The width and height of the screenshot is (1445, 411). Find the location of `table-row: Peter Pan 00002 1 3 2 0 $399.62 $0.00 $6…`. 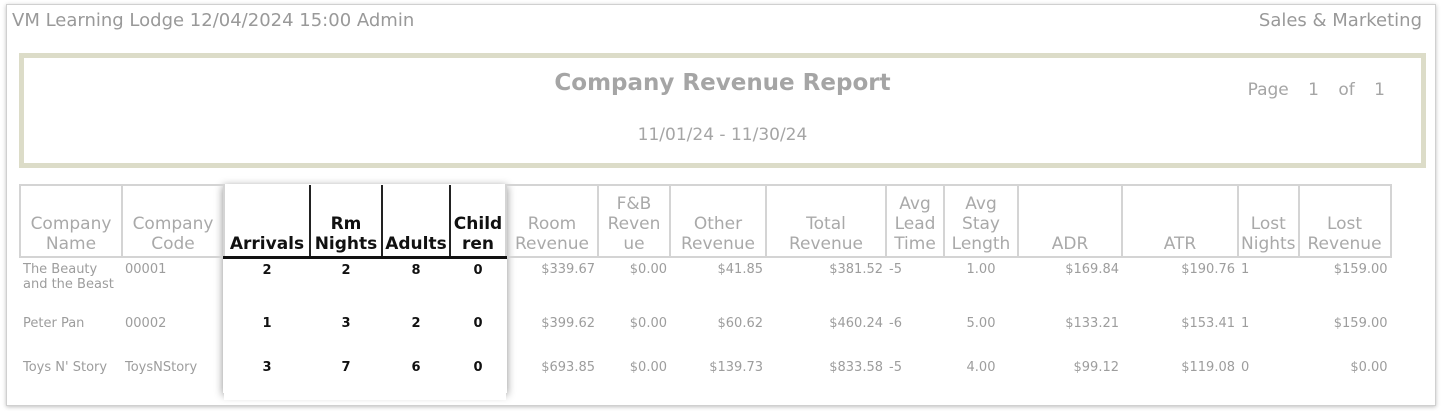

table-row: Peter Pan 00002 1 3 2 0 $399.62 $0.00 $6… is located at coordinates (705, 334).